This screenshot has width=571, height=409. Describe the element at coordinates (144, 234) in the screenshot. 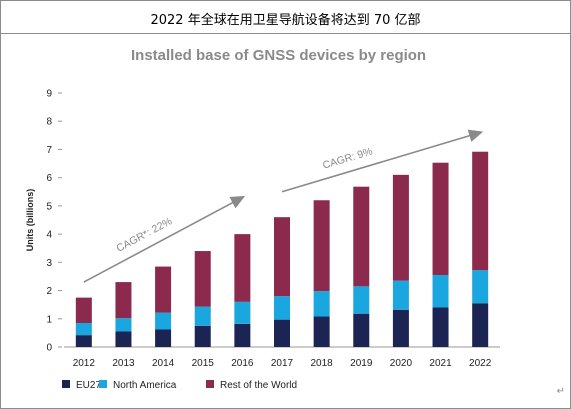

I see `cagr-label: CAGR*: 22%` at that location.